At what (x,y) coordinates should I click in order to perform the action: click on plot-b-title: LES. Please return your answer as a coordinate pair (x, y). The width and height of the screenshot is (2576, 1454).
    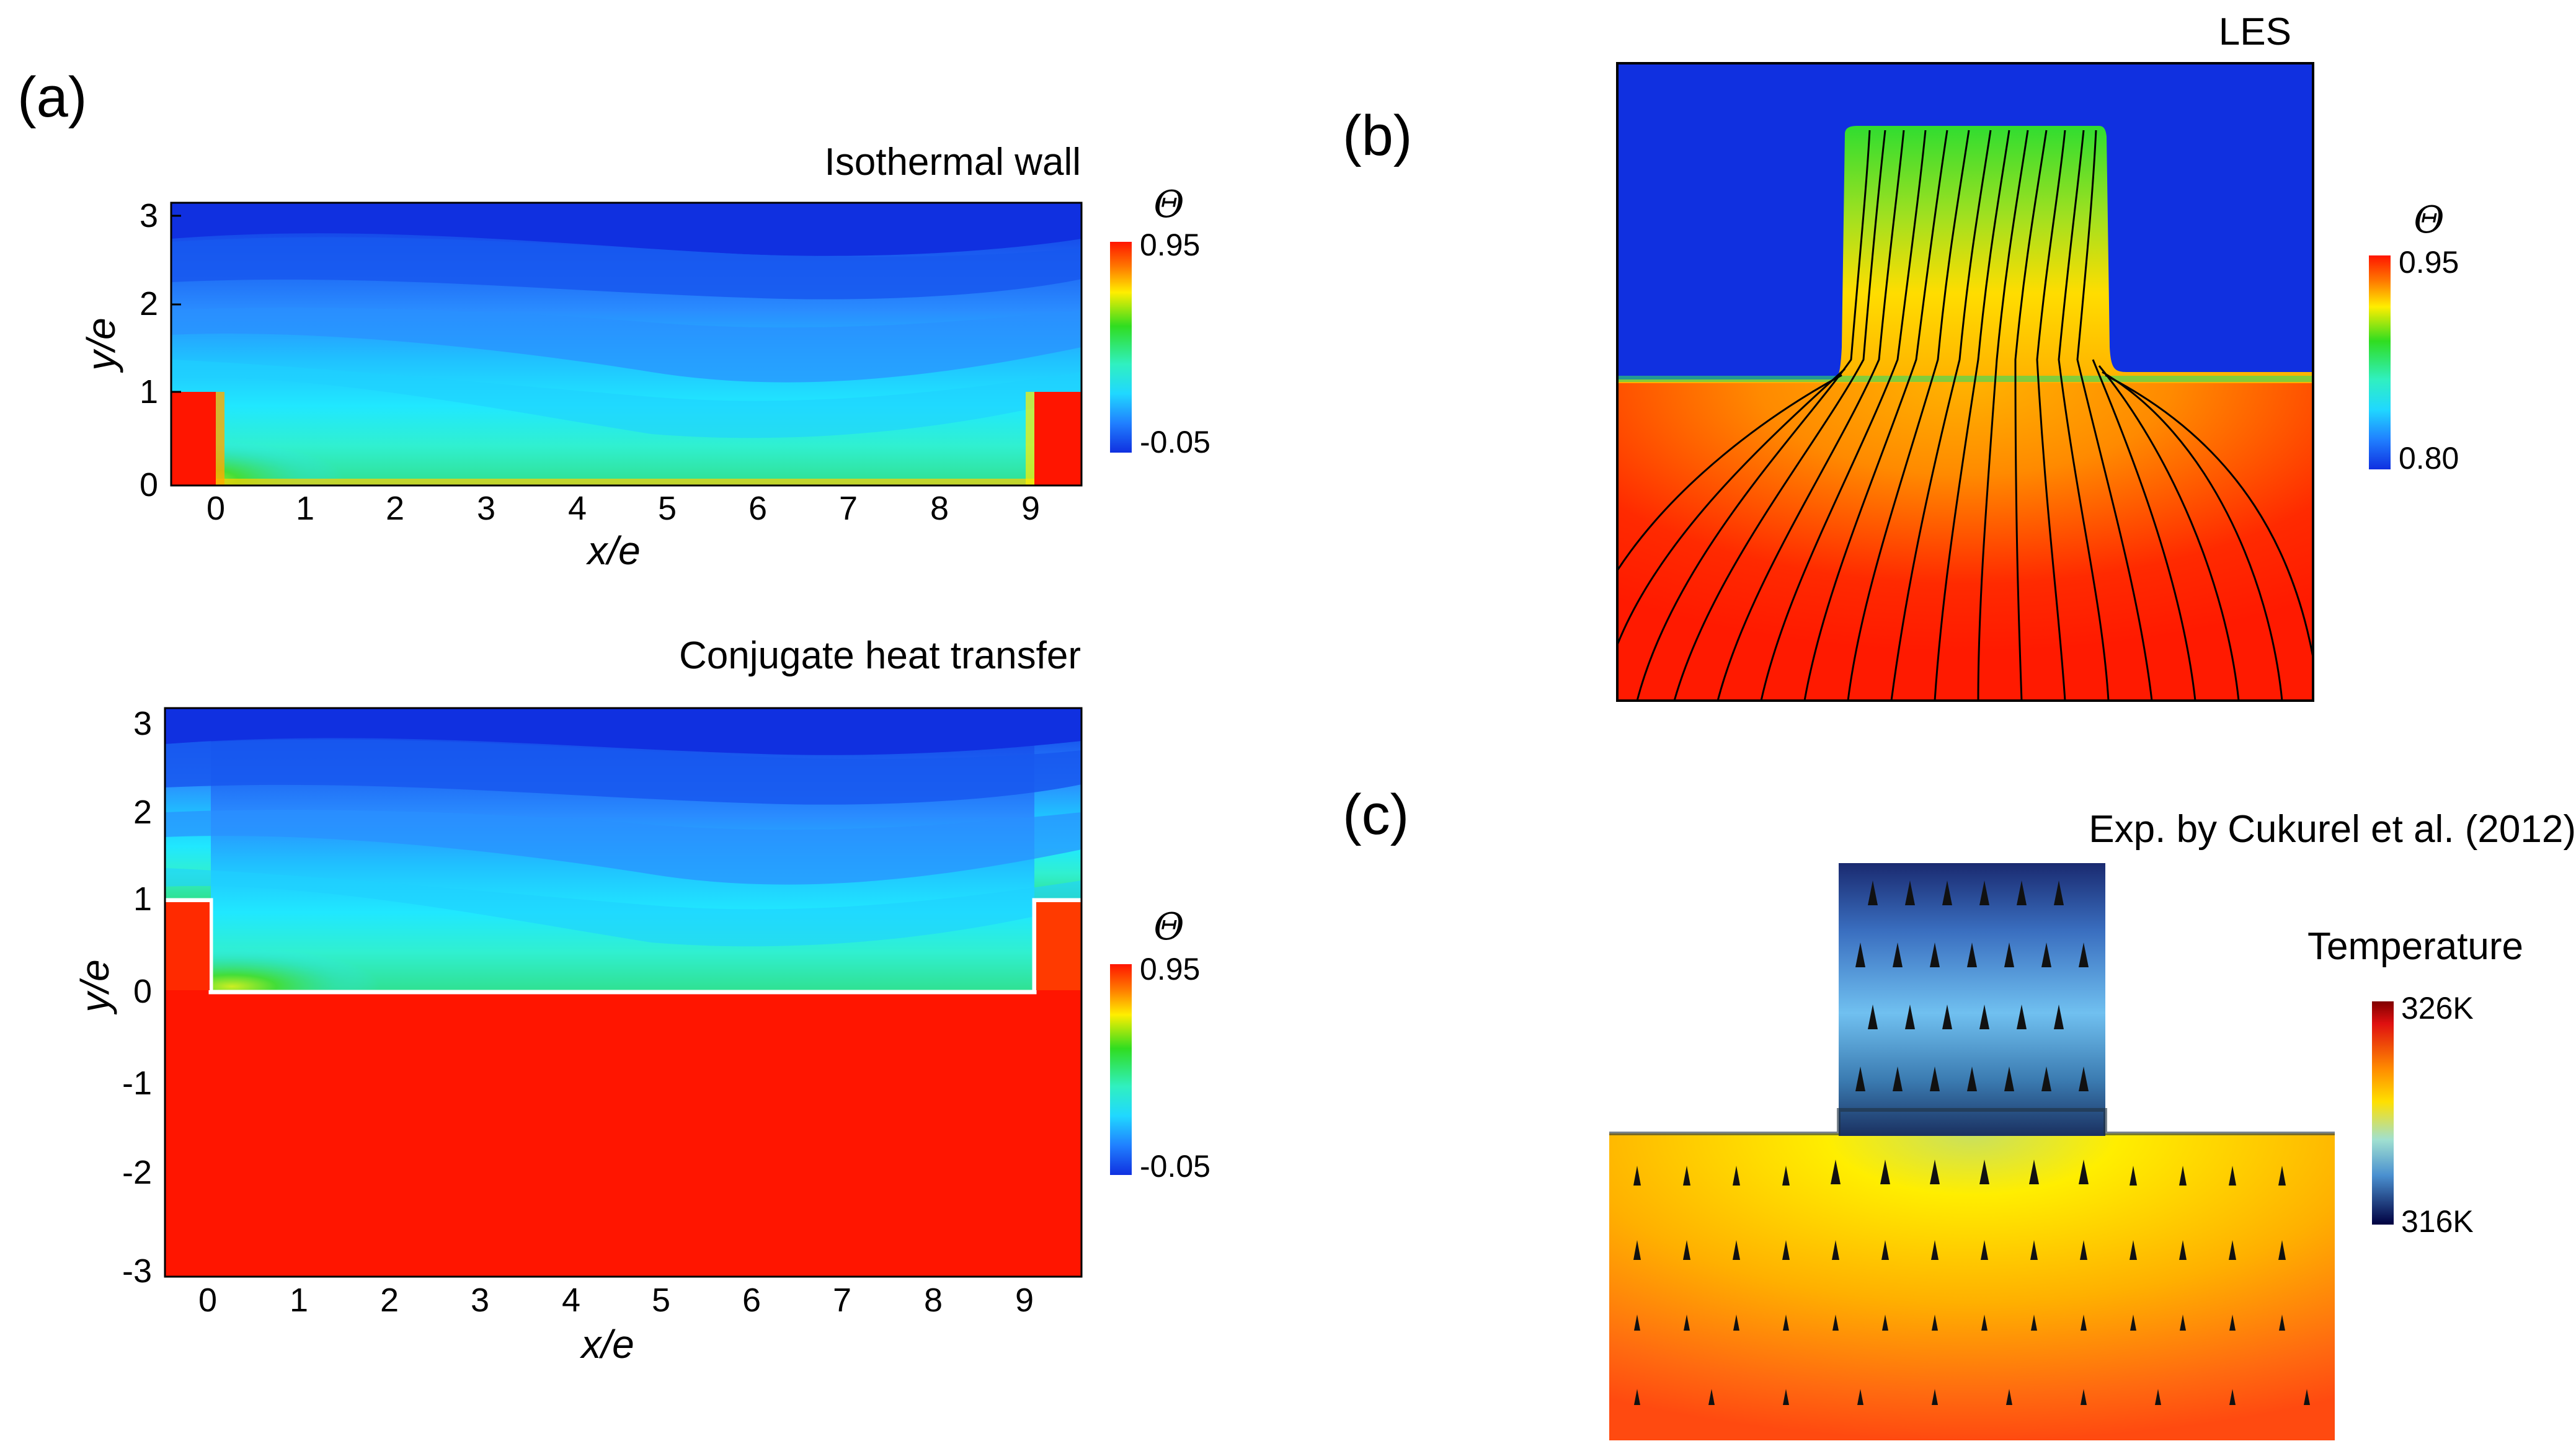
    Looking at the image, I should click on (2255, 32).